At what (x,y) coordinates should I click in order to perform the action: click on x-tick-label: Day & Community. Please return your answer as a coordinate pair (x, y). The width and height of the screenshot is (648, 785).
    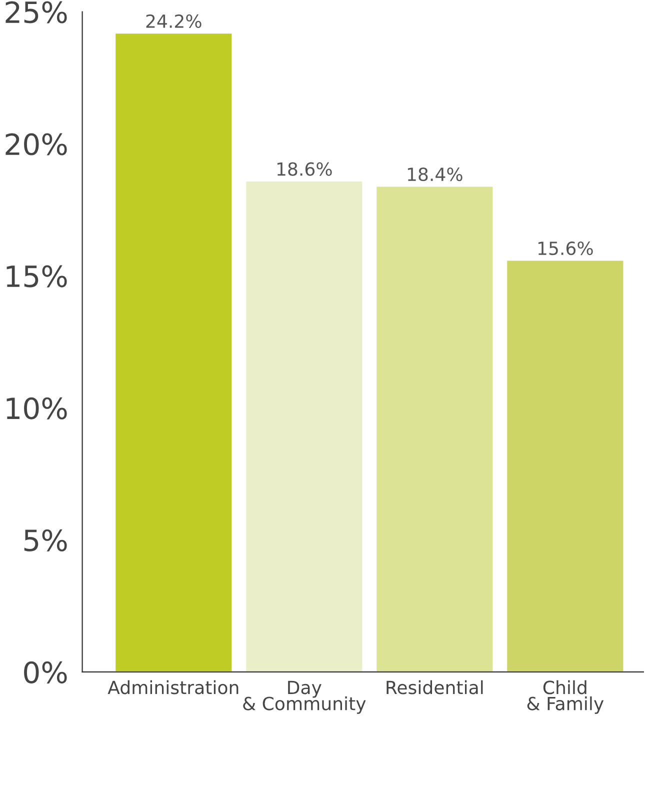
    Looking at the image, I should click on (304, 697).